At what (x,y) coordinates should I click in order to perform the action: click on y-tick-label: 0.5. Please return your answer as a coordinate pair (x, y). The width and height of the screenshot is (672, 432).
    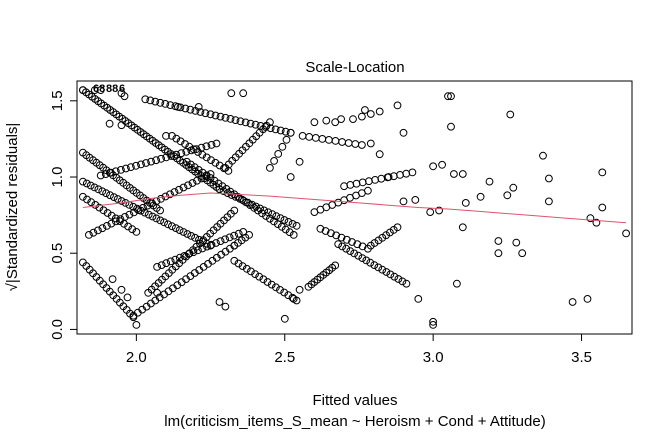
    Looking at the image, I should click on (57, 253).